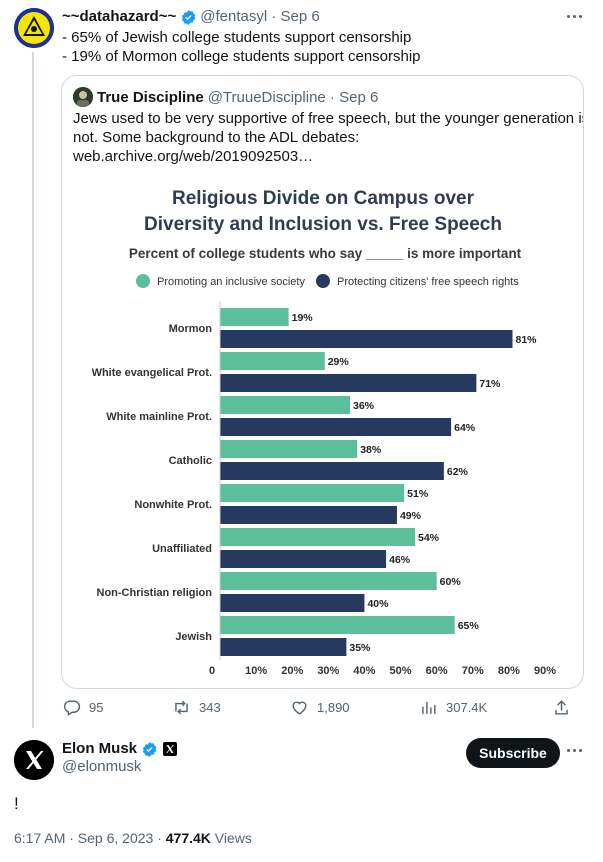 This screenshot has height=862, width=603. I want to click on x-tick-label: 70%, so click(473, 671).